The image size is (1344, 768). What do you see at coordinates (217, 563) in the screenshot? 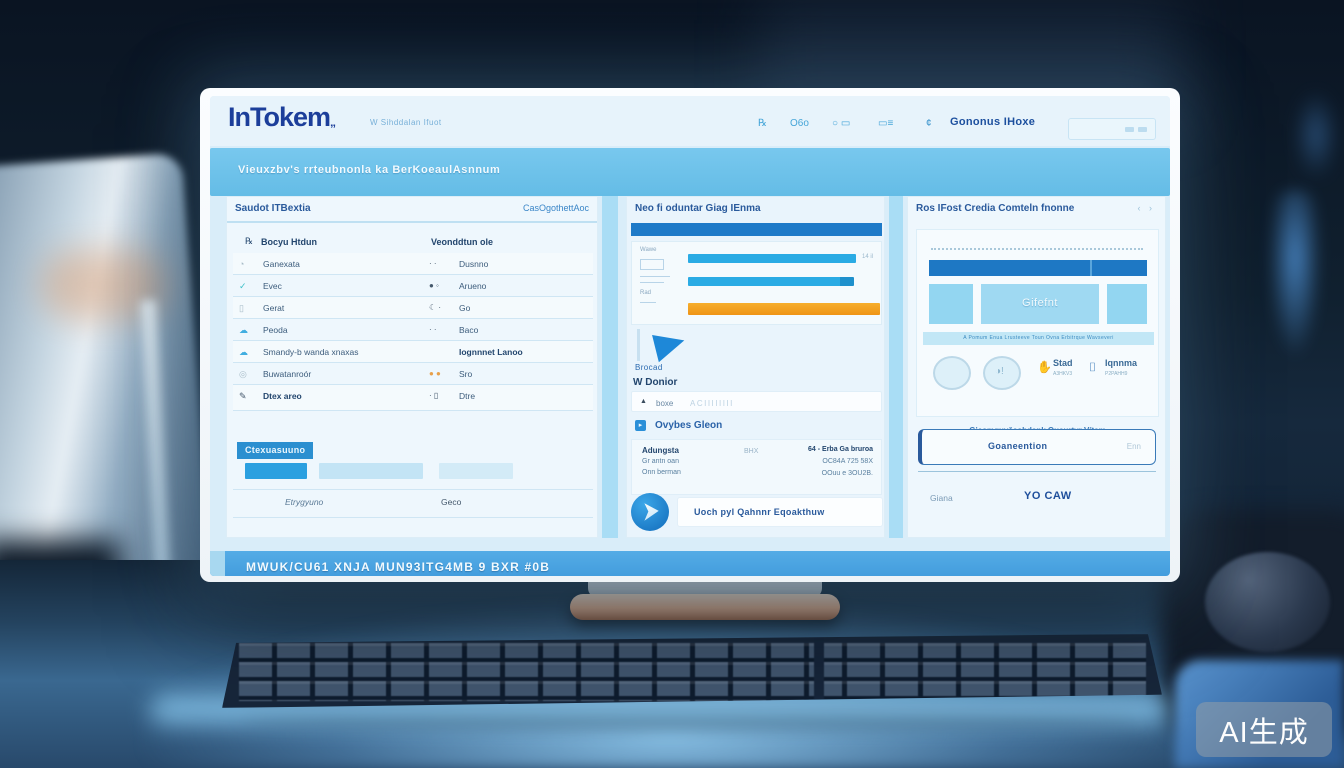
I see `footer-lead-block` at bounding box center [217, 563].